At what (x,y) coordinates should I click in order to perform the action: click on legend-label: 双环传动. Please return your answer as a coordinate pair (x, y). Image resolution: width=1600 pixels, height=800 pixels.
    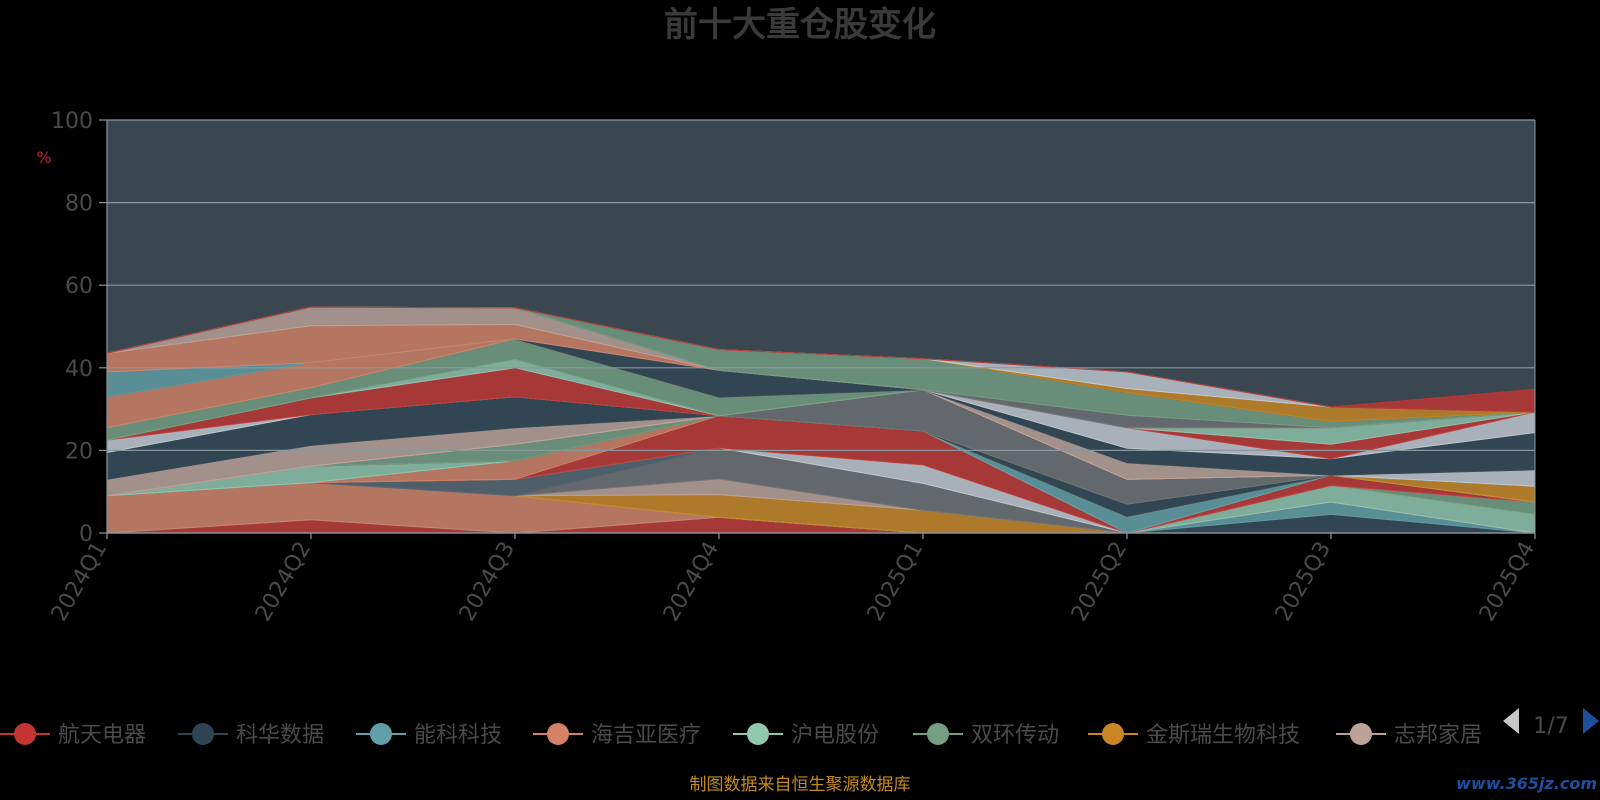
    Looking at the image, I should click on (1015, 735).